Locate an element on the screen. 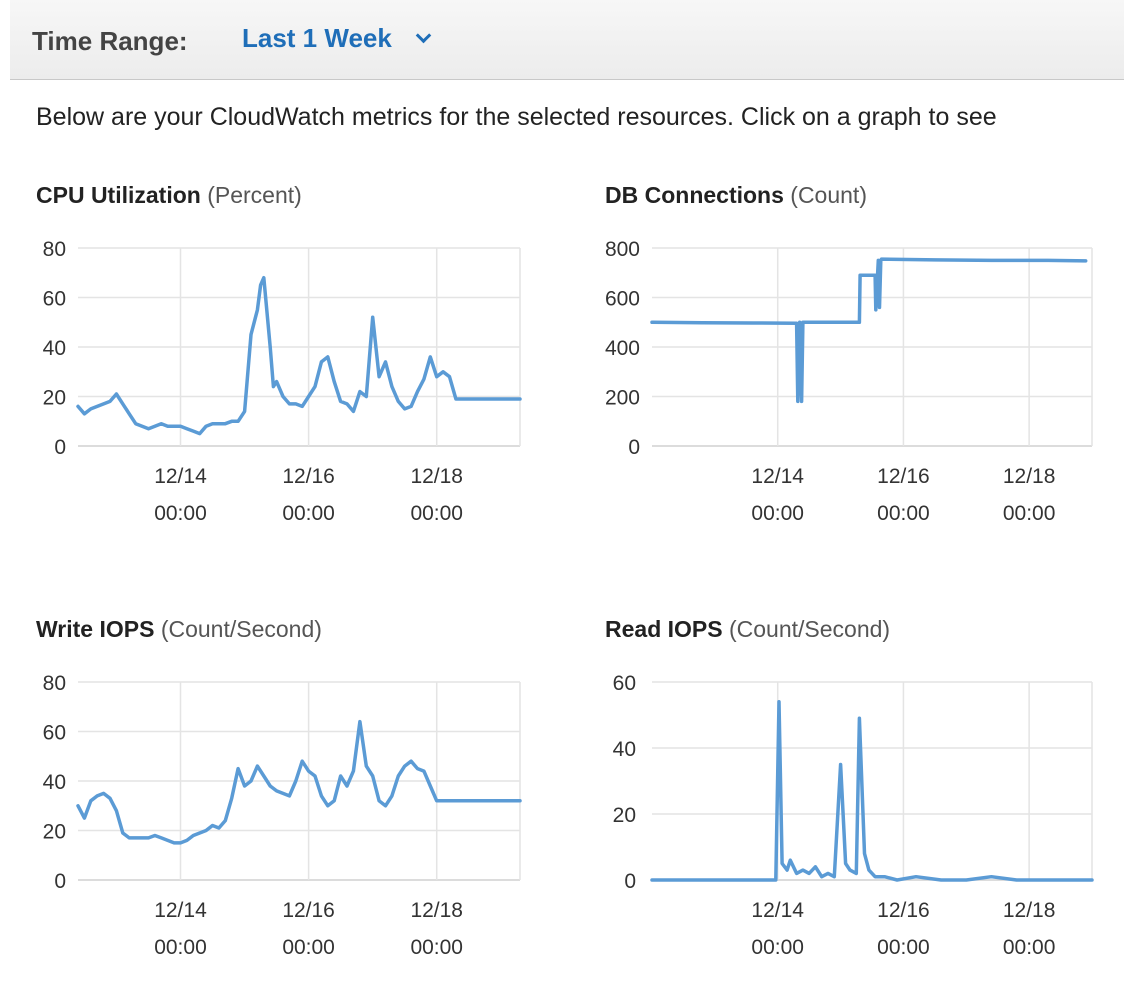 The width and height of the screenshot is (1124, 984). chart-title-write-iops: Write IOPS (Count/Second) is located at coordinates (179, 629).